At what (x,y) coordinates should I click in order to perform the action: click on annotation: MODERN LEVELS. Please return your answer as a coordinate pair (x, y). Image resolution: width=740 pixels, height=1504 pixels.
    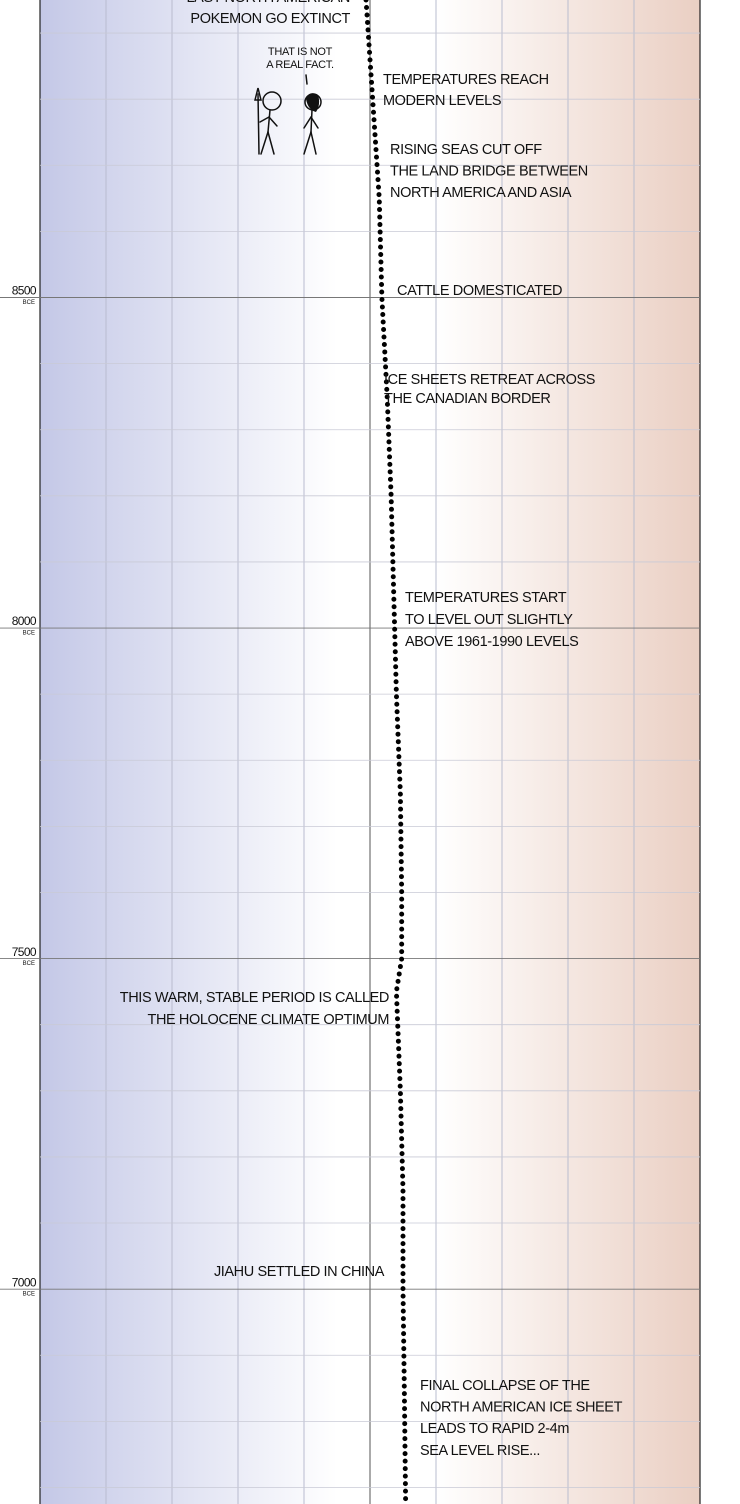
    Looking at the image, I should click on (442, 101).